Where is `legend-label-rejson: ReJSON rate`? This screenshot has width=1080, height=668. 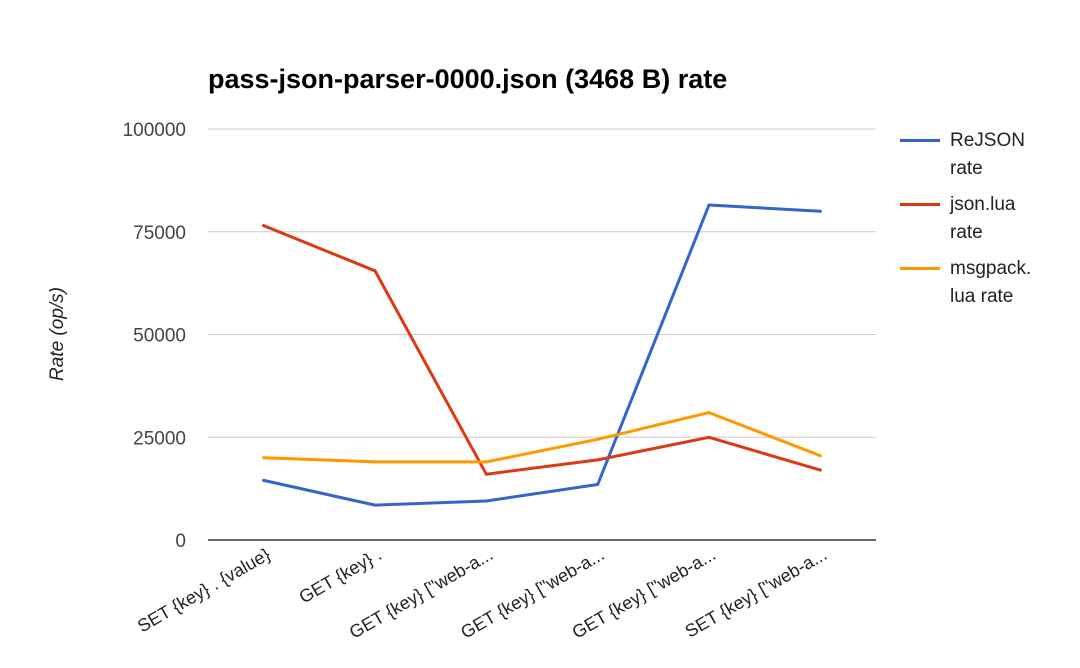
legend-label-rejson: ReJSON rate is located at coordinates (1005, 155).